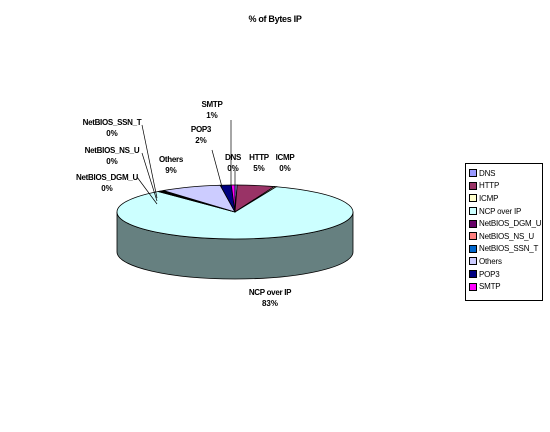  Describe the element at coordinates (259, 168) in the screenshot. I see `data-label-value-http: 5%` at that location.